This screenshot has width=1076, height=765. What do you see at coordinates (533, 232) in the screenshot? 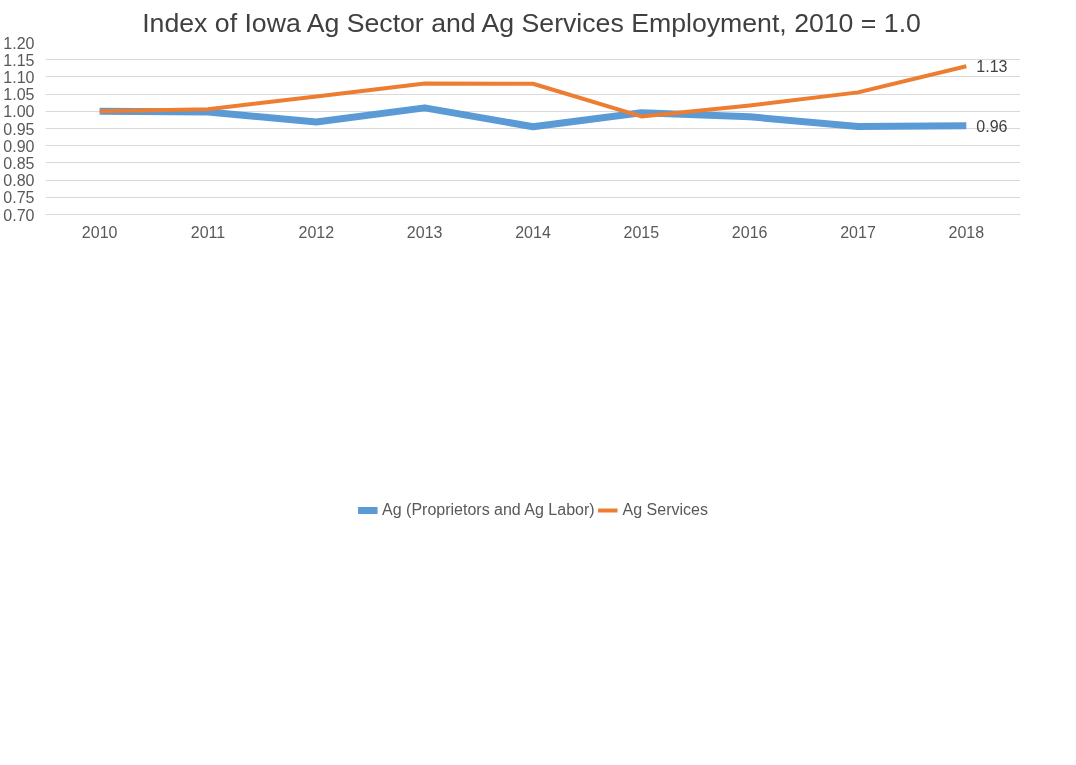
I see `x-tick-label: 2014` at bounding box center [533, 232].